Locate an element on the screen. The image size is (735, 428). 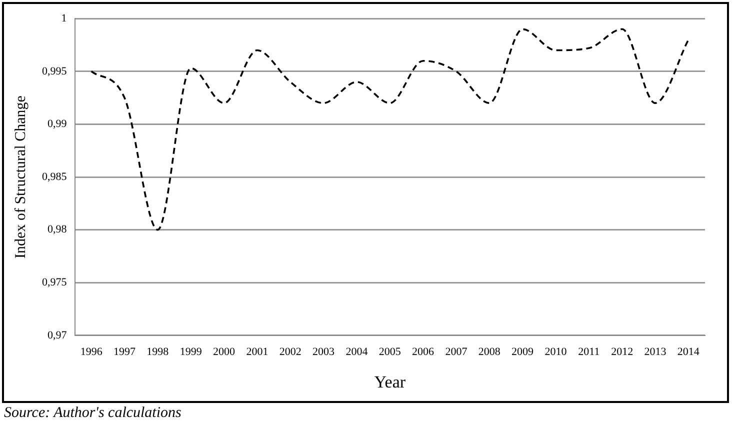
x-tick-label: 1998 is located at coordinates (158, 352).